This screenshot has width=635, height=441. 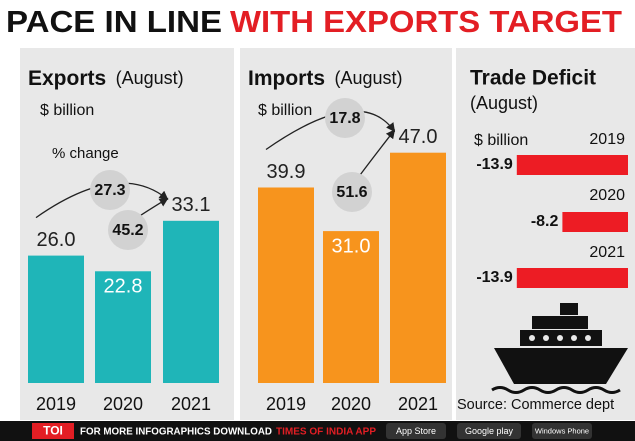 I want to click on source: Source: Commerce dept, so click(x=535, y=405).